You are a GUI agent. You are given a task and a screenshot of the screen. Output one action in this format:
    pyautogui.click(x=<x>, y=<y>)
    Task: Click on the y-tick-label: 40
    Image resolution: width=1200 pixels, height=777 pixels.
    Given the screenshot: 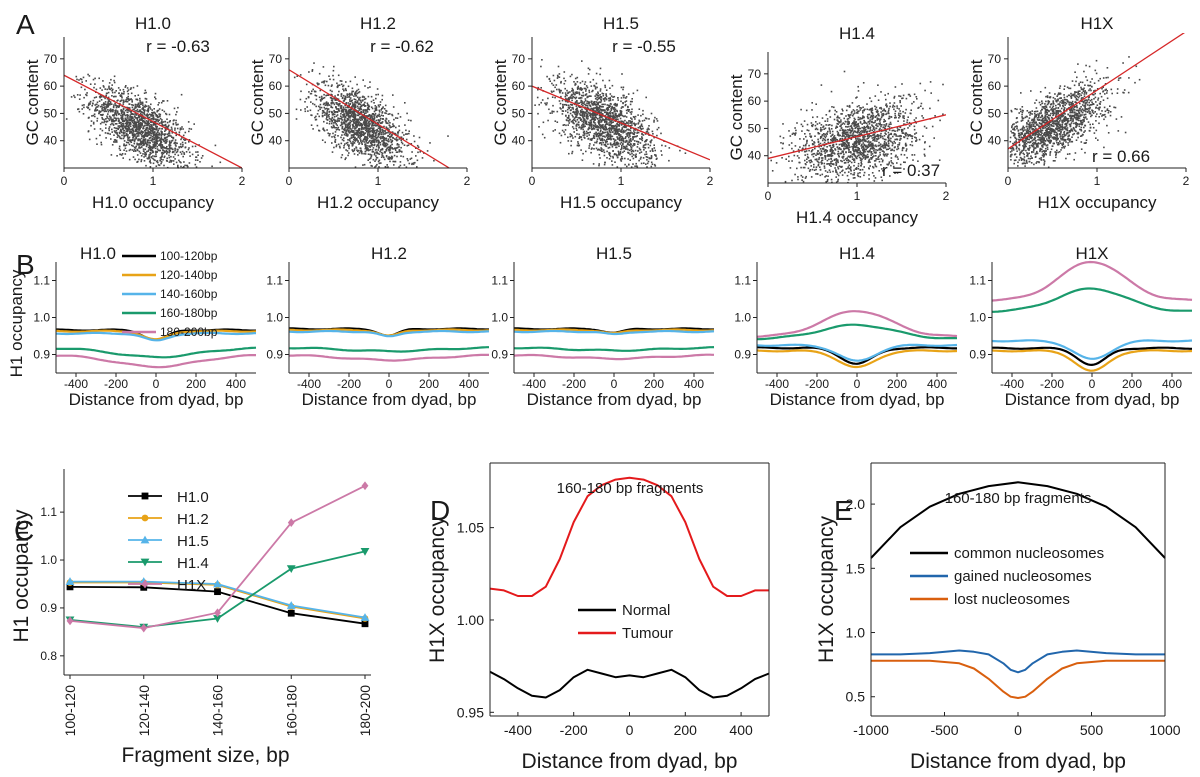 What is the action you would take?
    pyautogui.click(x=51, y=141)
    